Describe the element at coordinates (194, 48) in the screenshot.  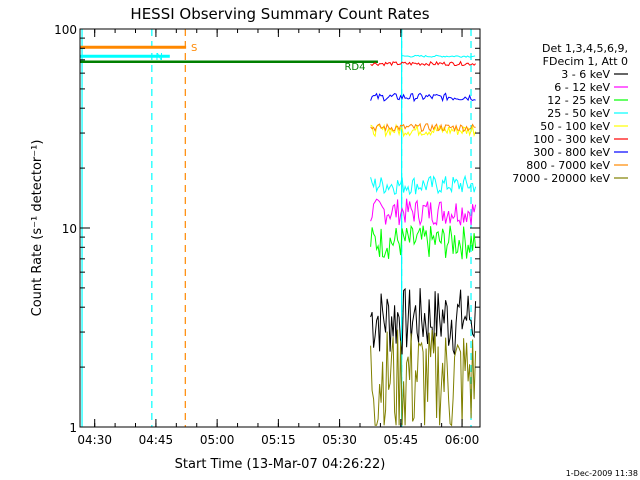
I see `flag-label: S` at that location.